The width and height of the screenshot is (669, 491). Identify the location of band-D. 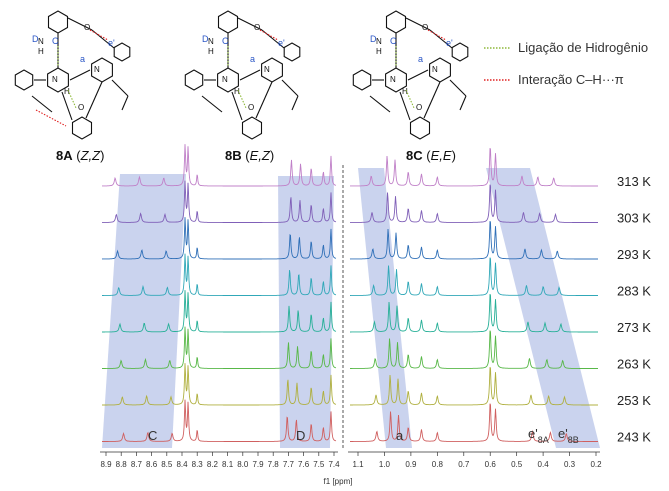
(306, 312).